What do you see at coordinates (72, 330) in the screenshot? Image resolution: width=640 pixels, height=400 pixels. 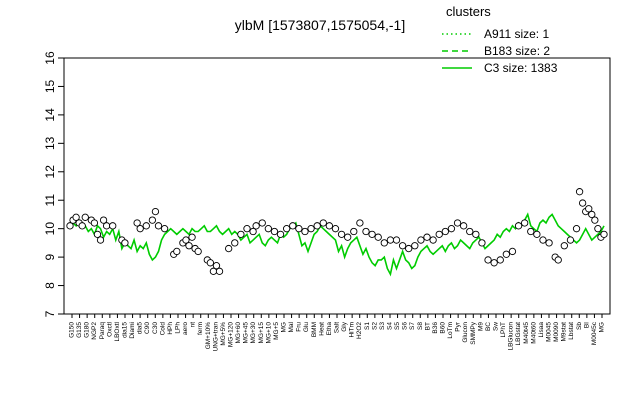 I see `x-tick-label: G150` at bounding box center [72, 330].